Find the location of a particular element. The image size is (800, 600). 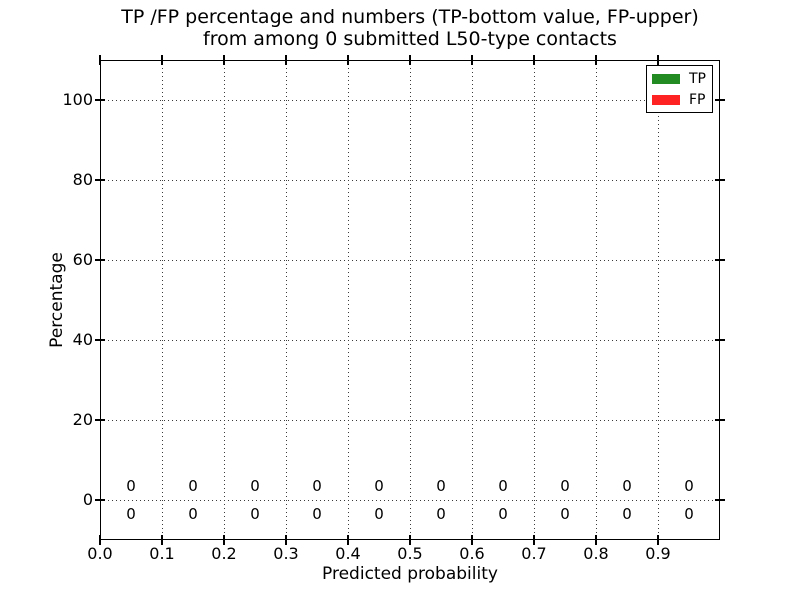

y-tick-label: 100 is located at coordinates (77, 99).